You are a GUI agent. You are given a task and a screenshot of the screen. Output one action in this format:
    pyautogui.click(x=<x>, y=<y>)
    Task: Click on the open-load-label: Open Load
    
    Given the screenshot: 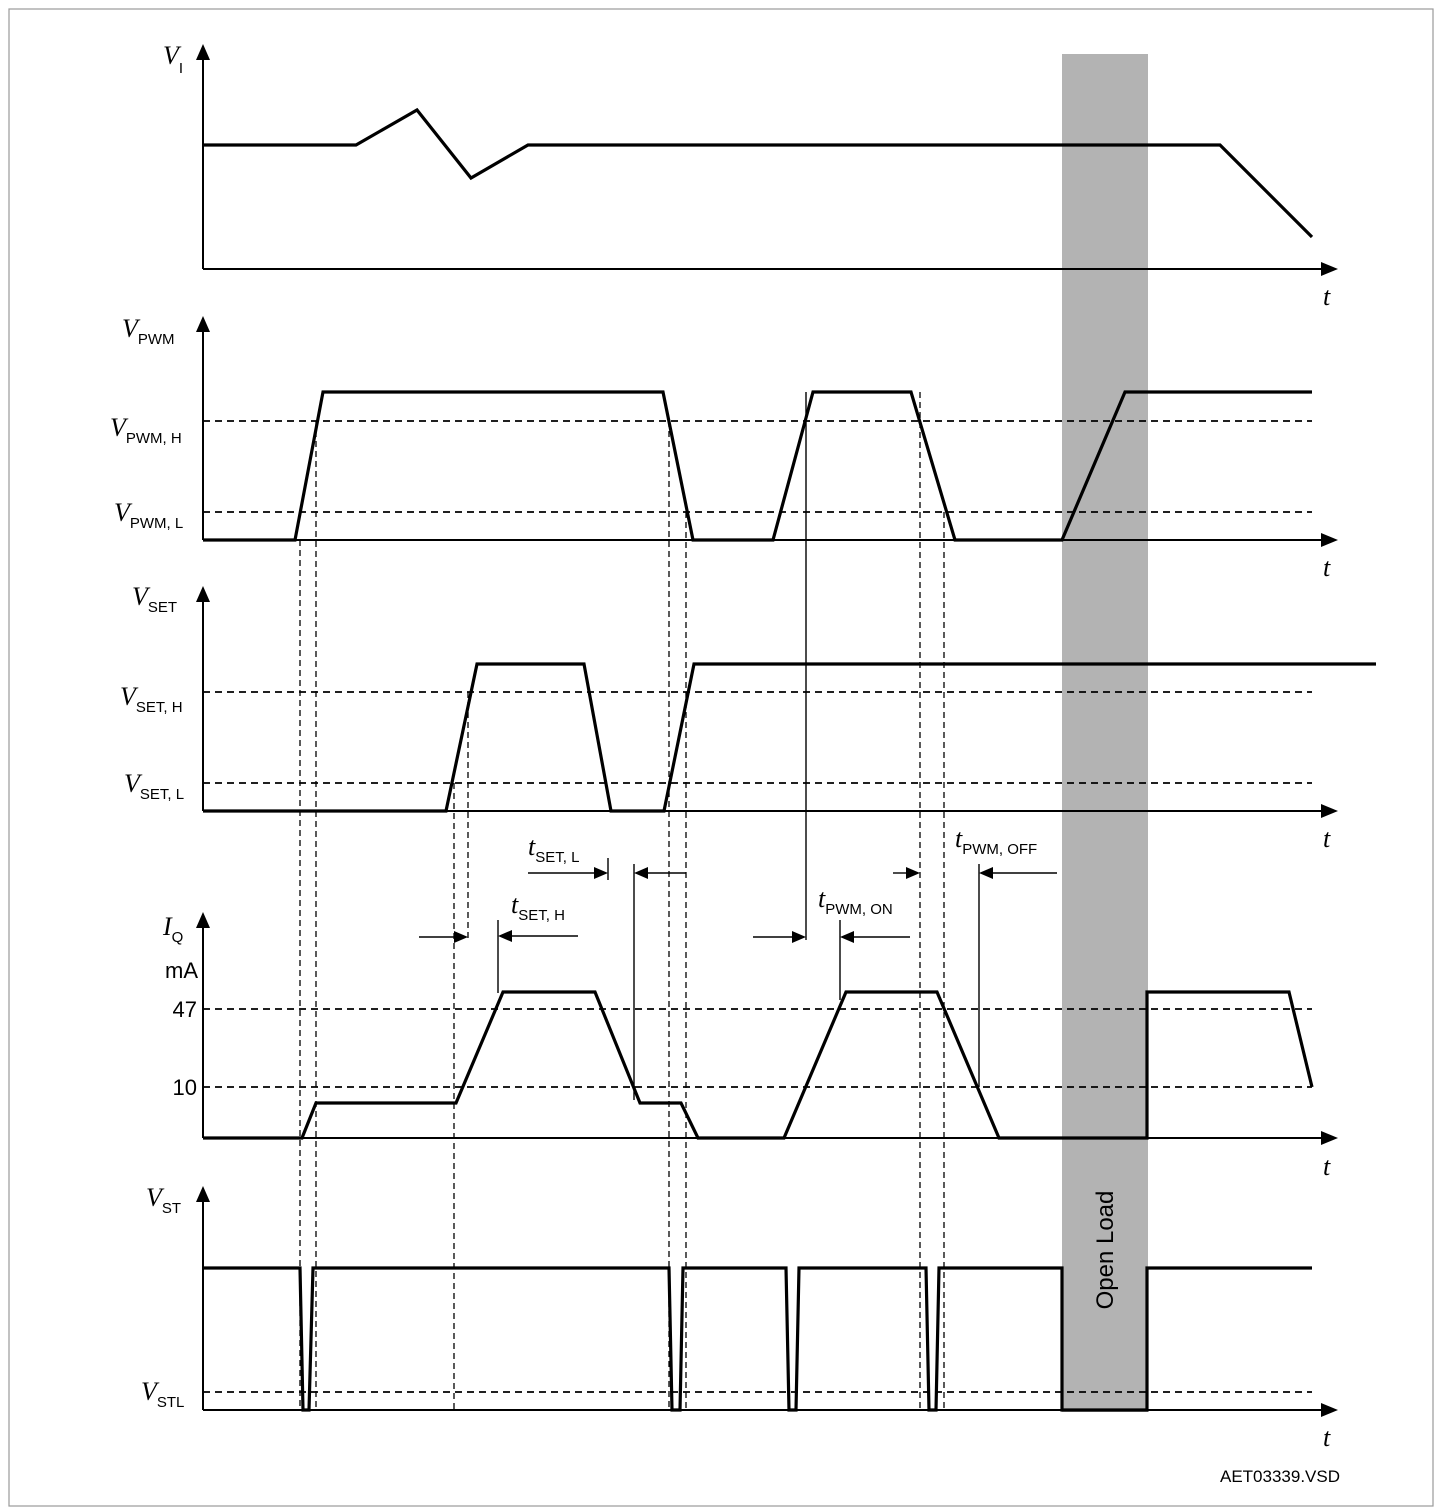 What is the action you would take?
    pyautogui.click(x=1105, y=1250)
    